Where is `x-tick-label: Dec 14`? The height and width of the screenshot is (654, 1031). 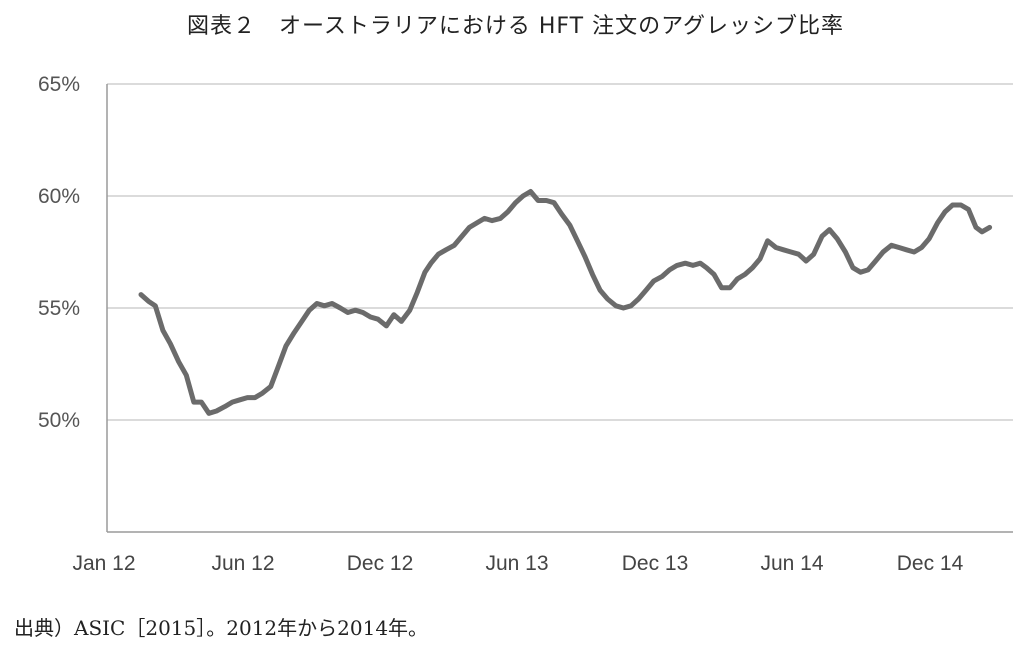 x-tick-label: Dec 14 is located at coordinates (930, 563).